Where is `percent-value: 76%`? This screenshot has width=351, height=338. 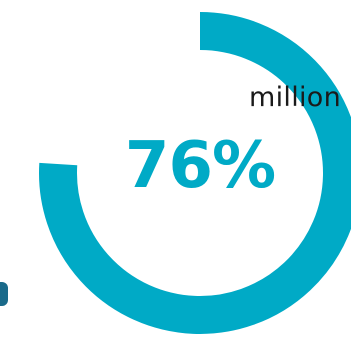
percent-value: 76% is located at coordinates (200, 166).